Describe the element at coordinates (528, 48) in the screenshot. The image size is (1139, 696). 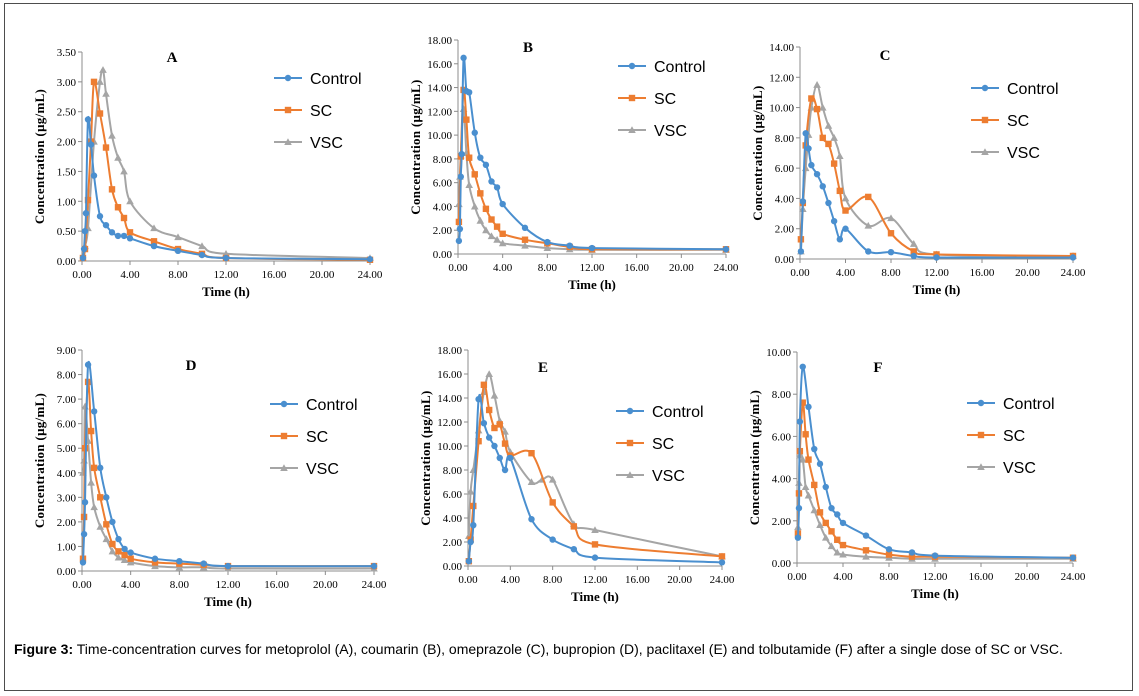
I see `chart-title: B` at that location.